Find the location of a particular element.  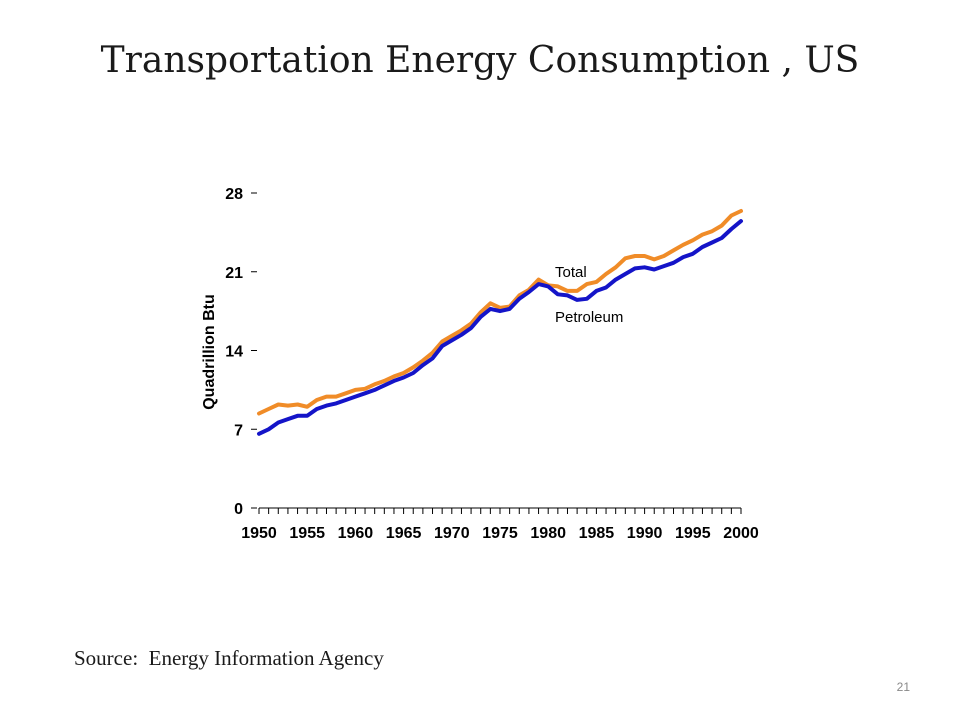

y-tick-label: 28 is located at coordinates (234, 194).